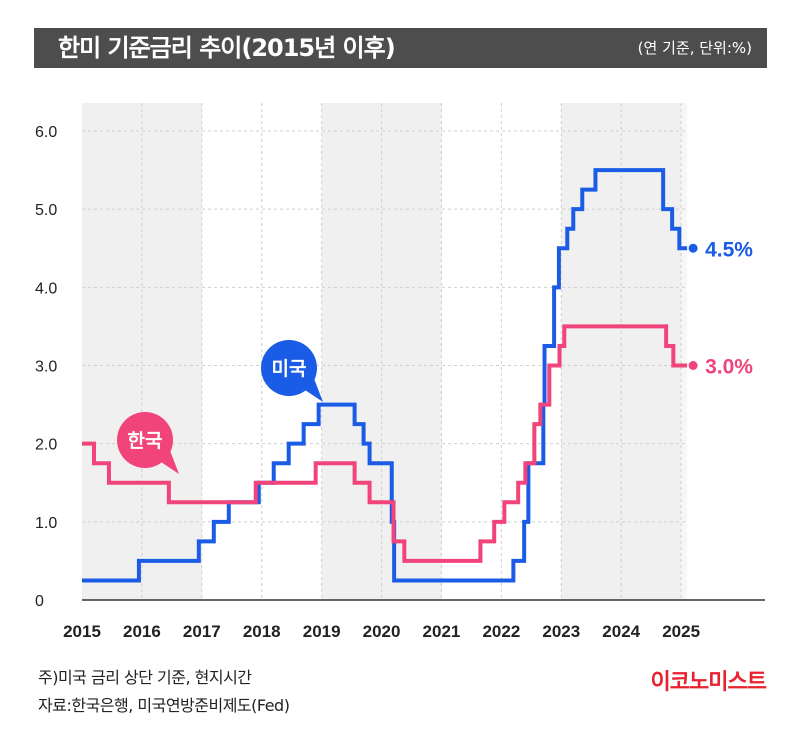  I want to click on x-tick-label: 2016, so click(142, 631).